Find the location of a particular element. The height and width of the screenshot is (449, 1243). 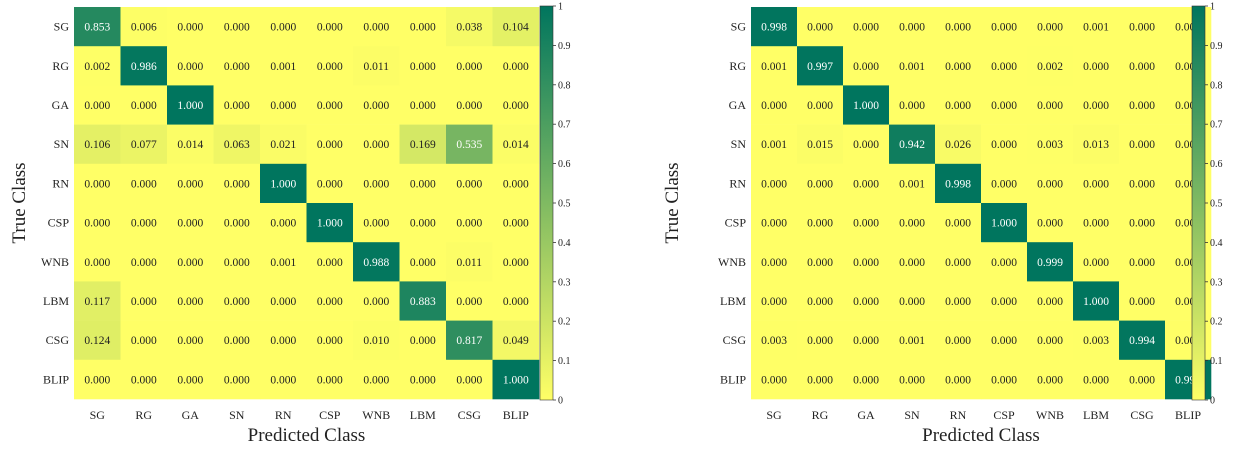

cell-value-label: 0.011 is located at coordinates (470, 263).